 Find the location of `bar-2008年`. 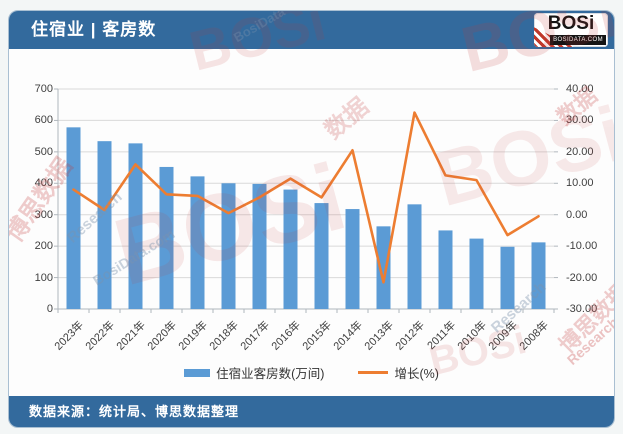

bar-2008年 is located at coordinates (538, 275).